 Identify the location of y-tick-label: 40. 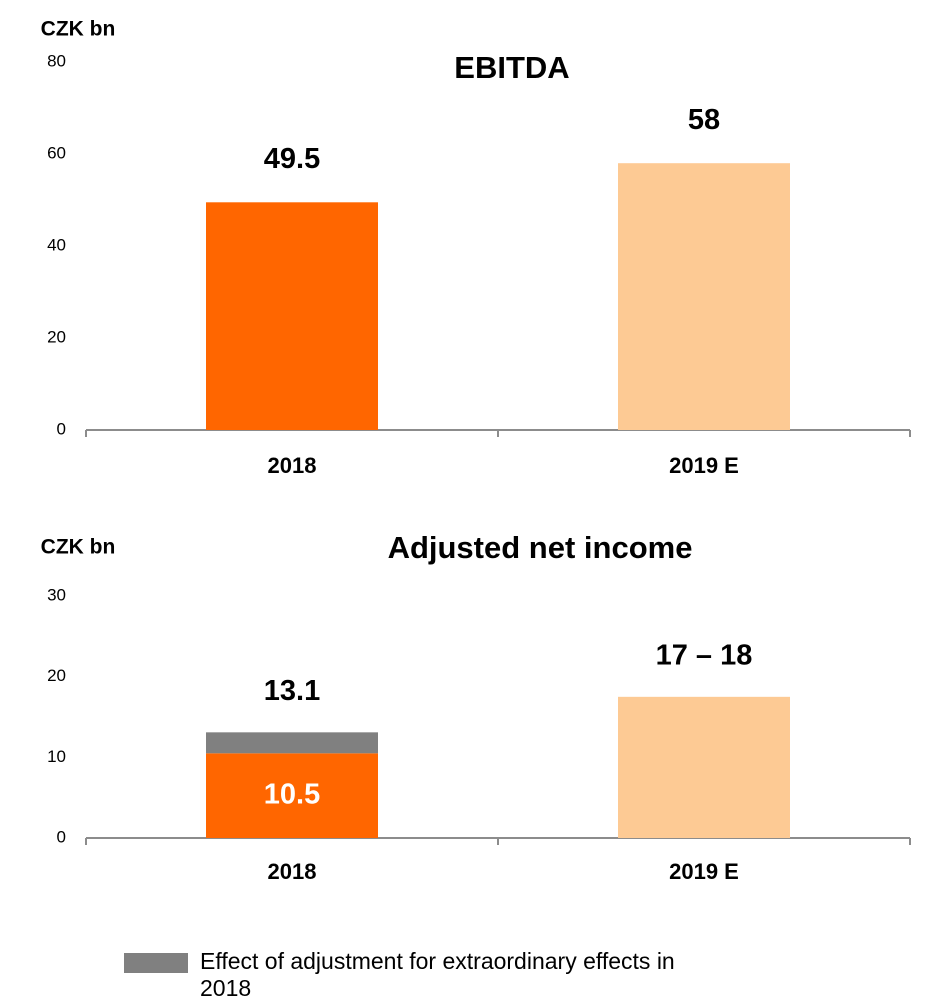
(56, 244).